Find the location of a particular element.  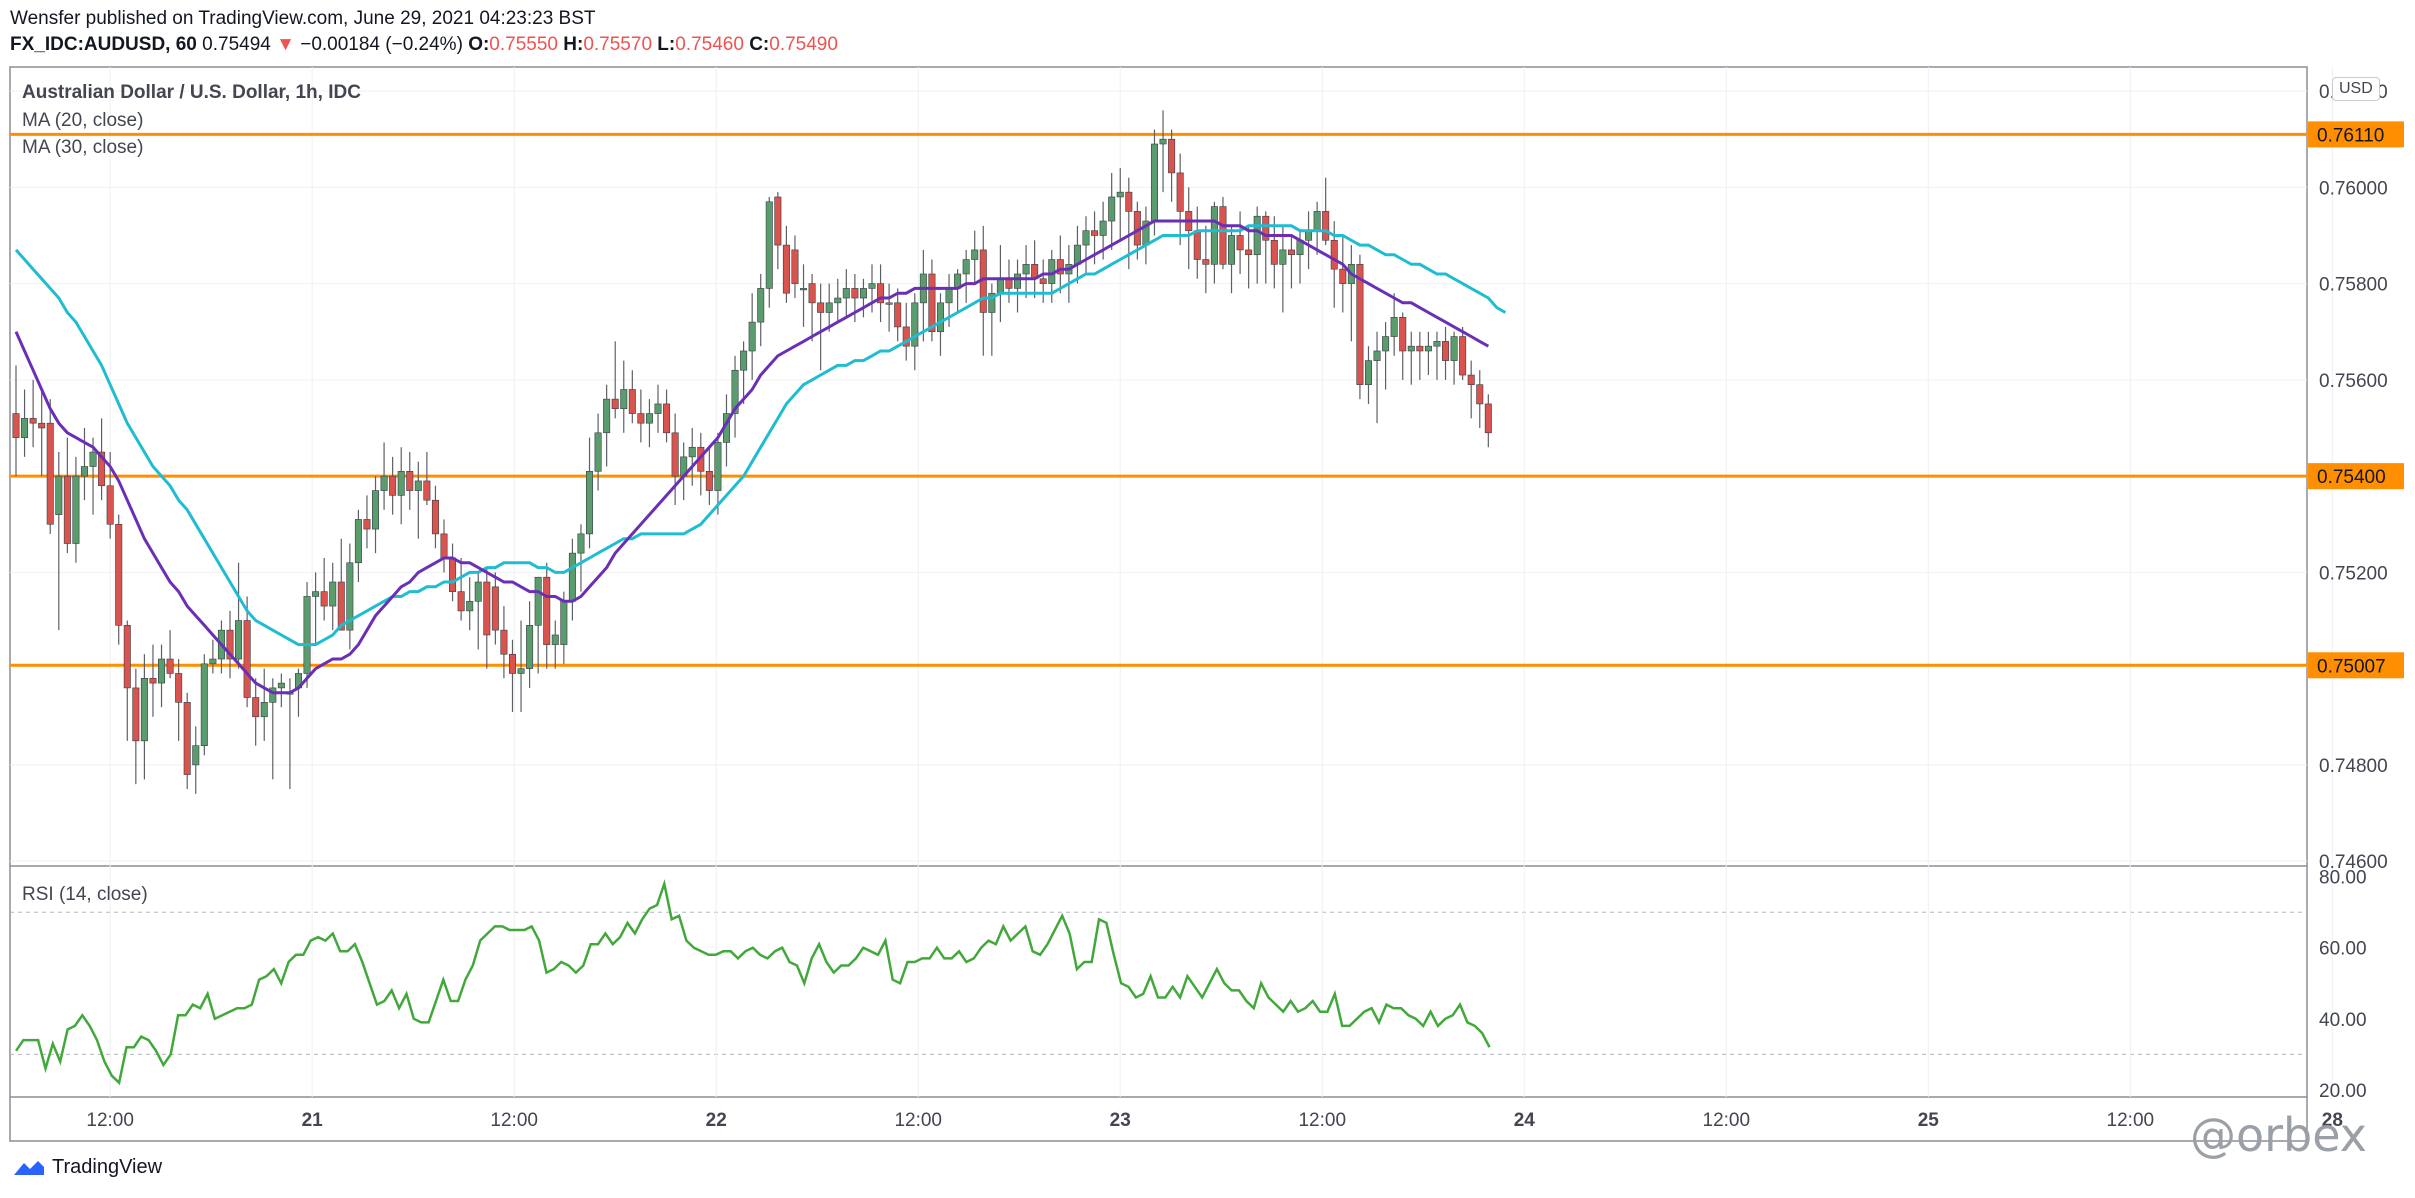

legend-title: Australian Dollar / U.S. Dollar, 1h, IDC is located at coordinates (191, 92).